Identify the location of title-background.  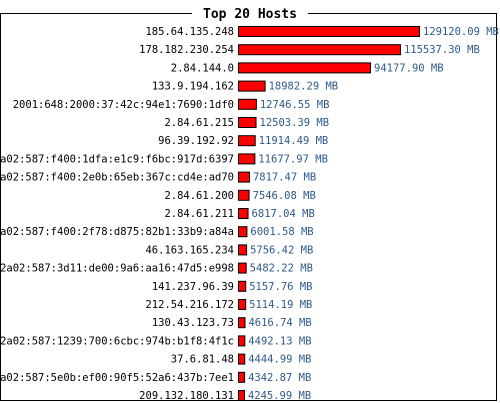
(250, 14).